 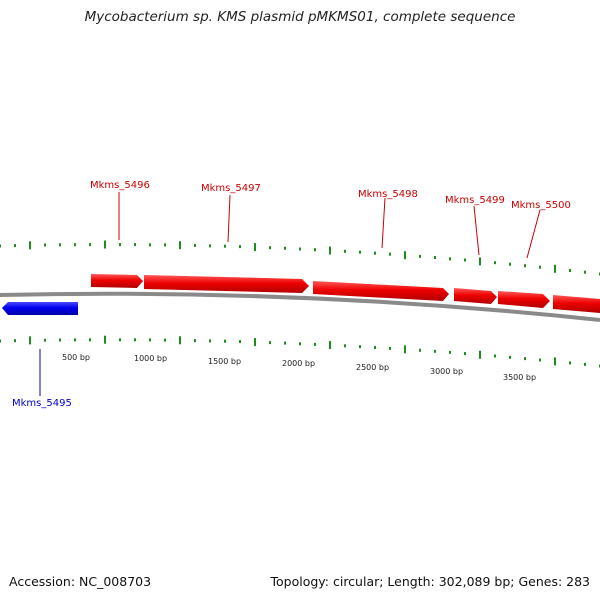 What do you see at coordinates (76, 357) in the screenshot?
I see `scale-label-500: 500 bp` at bounding box center [76, 357].